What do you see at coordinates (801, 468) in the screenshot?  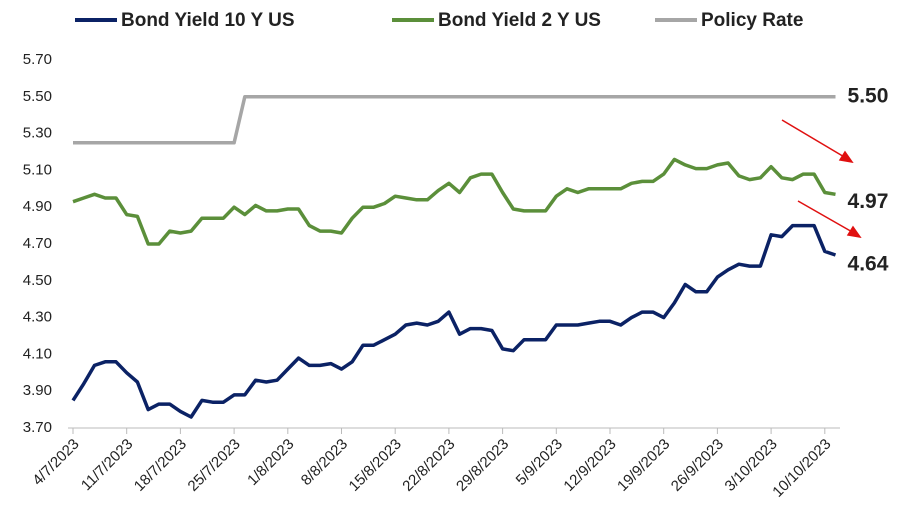 I see `x-tick-label: 10/10/2023` at bounding box center [801, 468].